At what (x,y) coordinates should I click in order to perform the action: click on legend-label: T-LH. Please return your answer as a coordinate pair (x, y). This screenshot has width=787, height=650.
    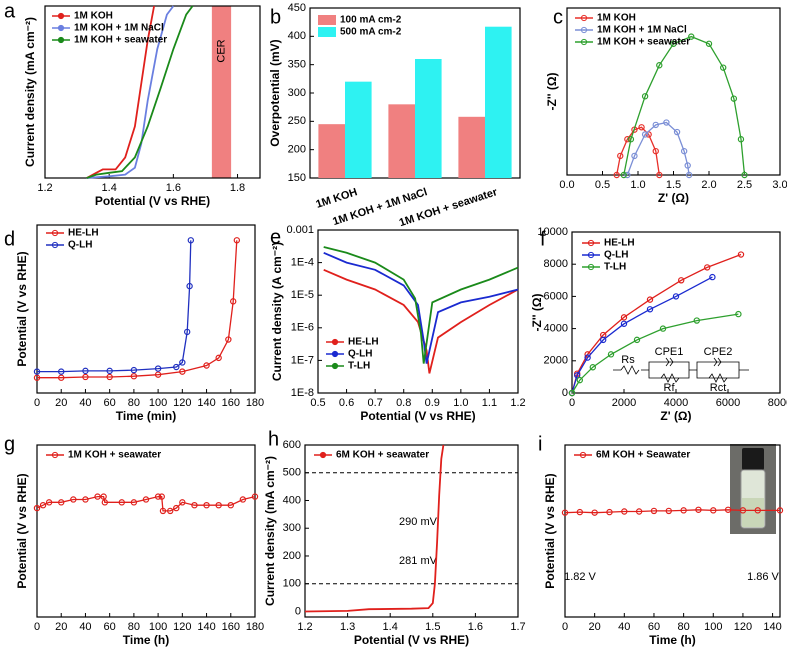
    Looking at the image, I should click on (359, 366).